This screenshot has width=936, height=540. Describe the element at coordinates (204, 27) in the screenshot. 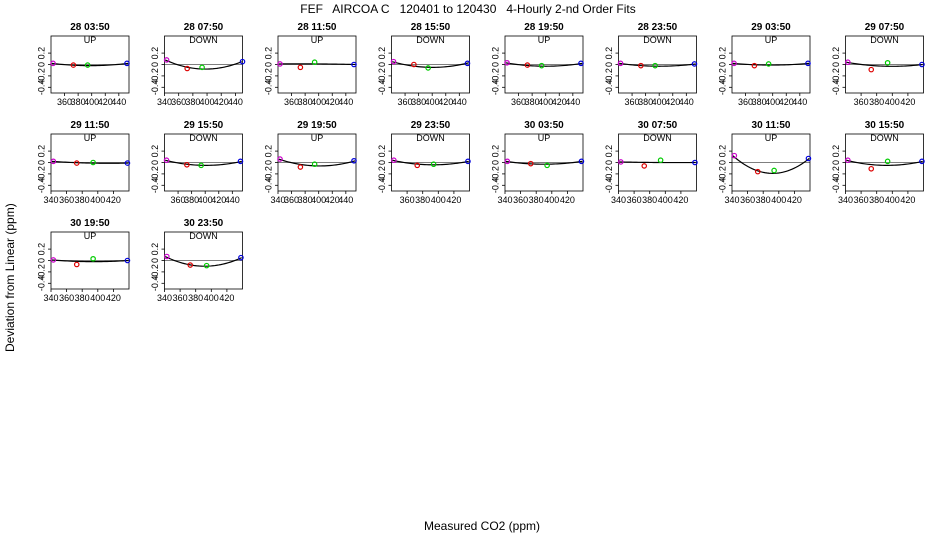

I see `panel-title: 28 07:50` at that location.